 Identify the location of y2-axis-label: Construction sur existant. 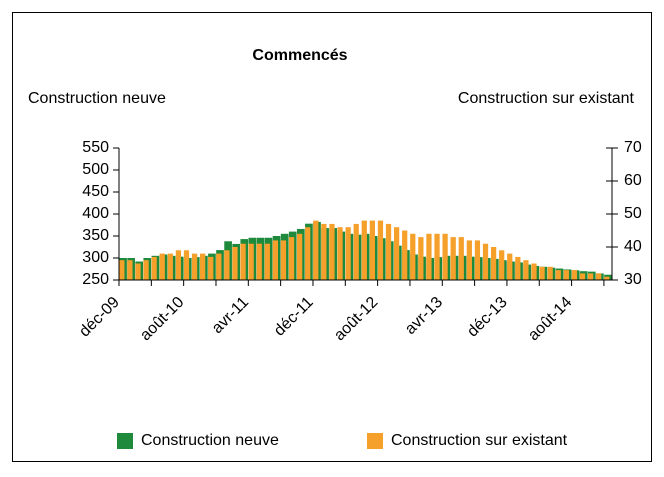
(546, 98).